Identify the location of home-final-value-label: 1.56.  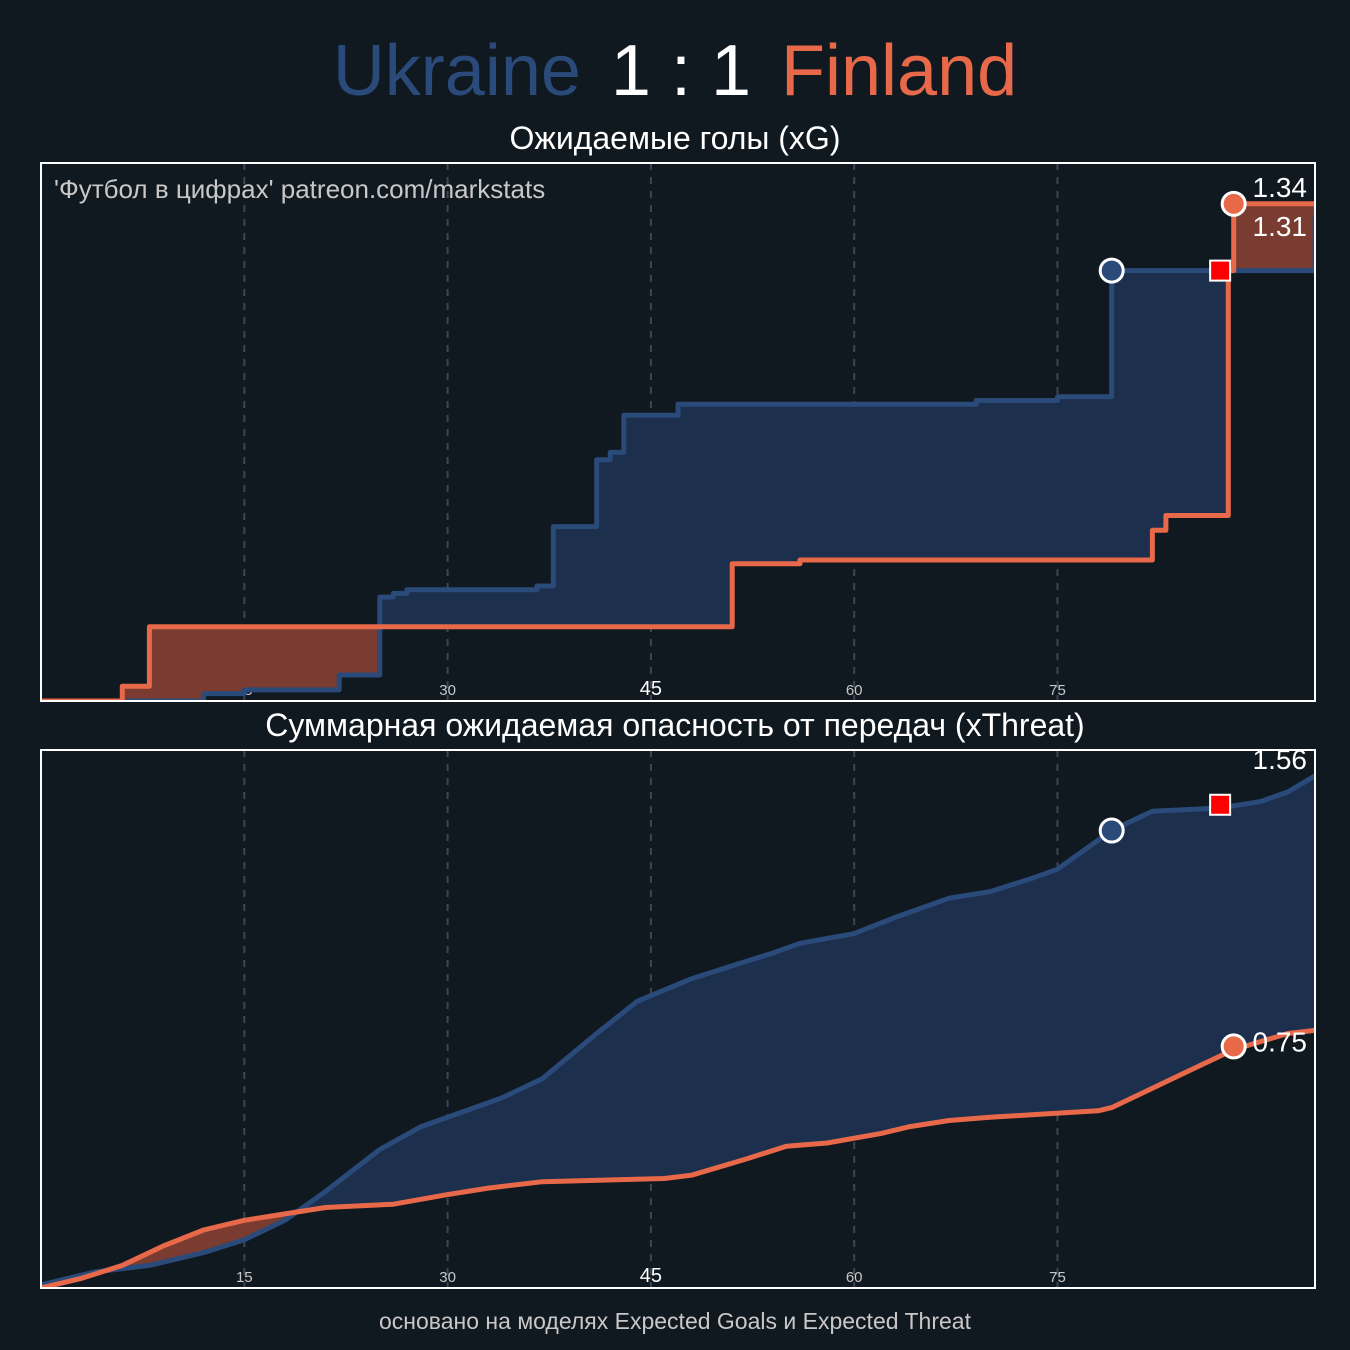
(1280, 761).